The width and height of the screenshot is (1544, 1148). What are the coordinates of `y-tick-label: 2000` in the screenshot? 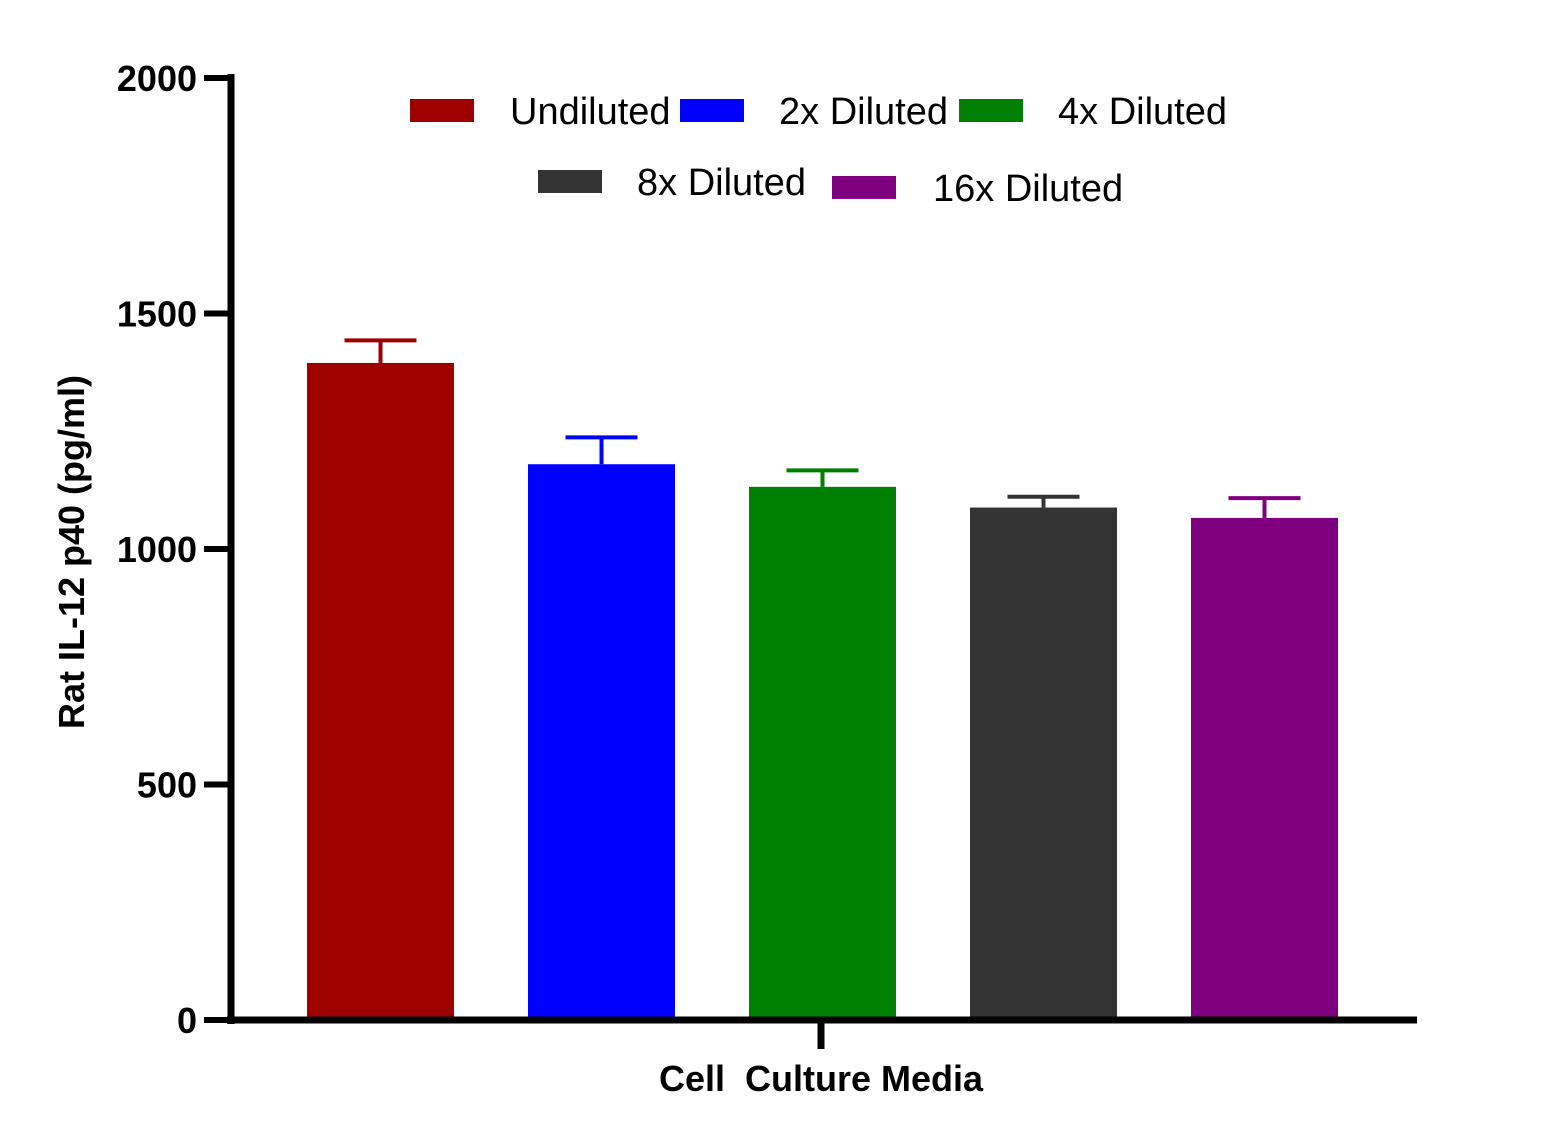 It's located at (157, 78).